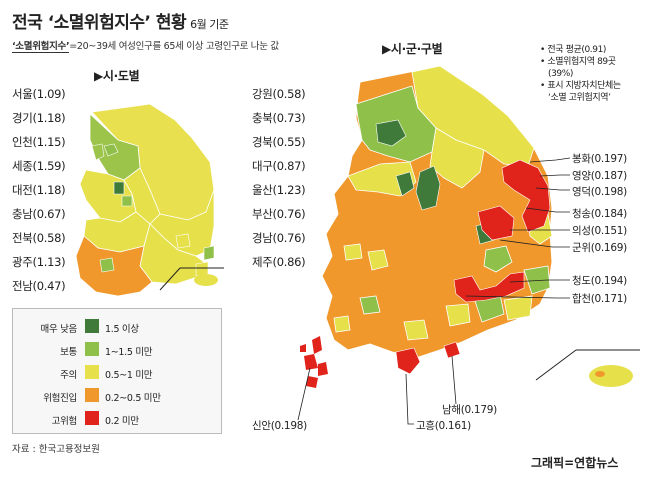 The image size is (664, 493). What do you see at coordinates (39, 118) in the screenshot?
I see `province-label-gyeonggi: 경기(1.18)` at bounding box center [39, 118].